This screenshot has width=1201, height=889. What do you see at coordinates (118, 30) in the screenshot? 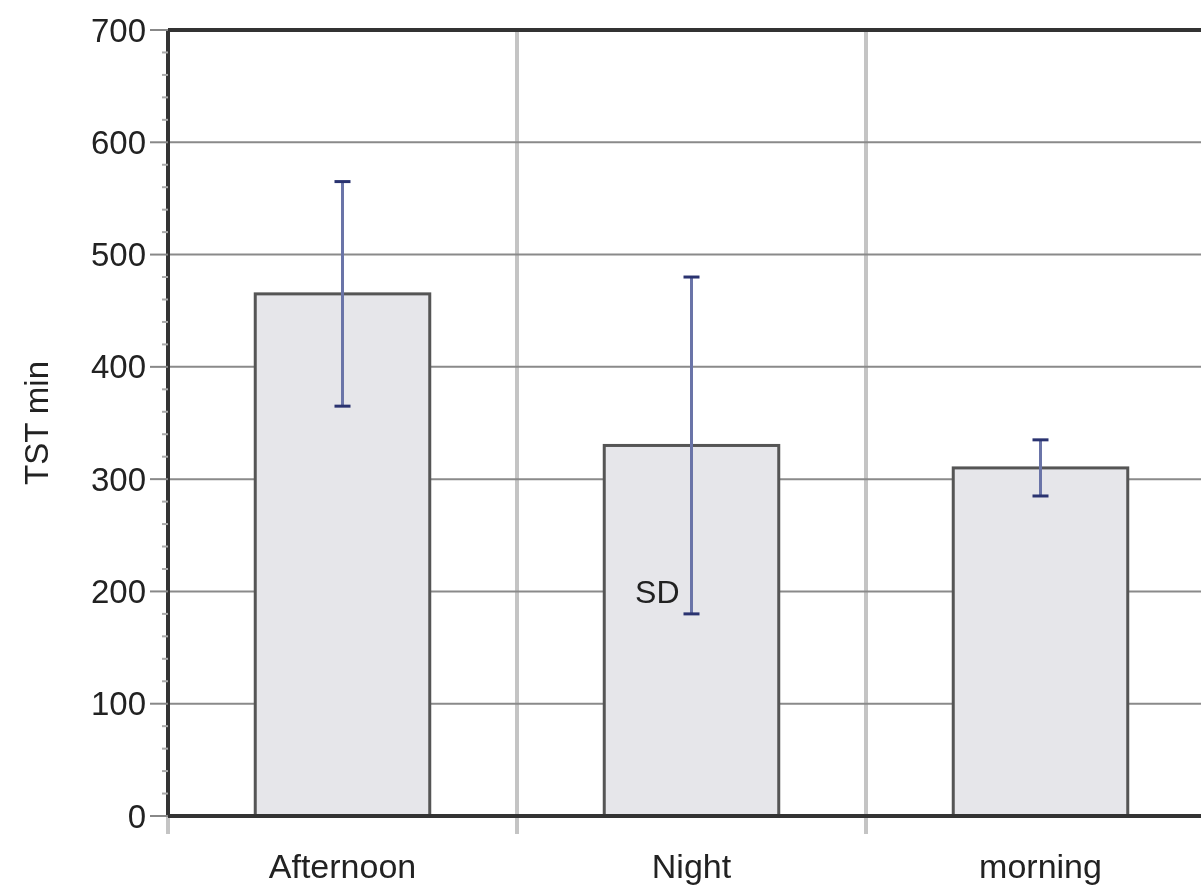
I see `y-tick-label: 700` at bounding box center [118, 30].